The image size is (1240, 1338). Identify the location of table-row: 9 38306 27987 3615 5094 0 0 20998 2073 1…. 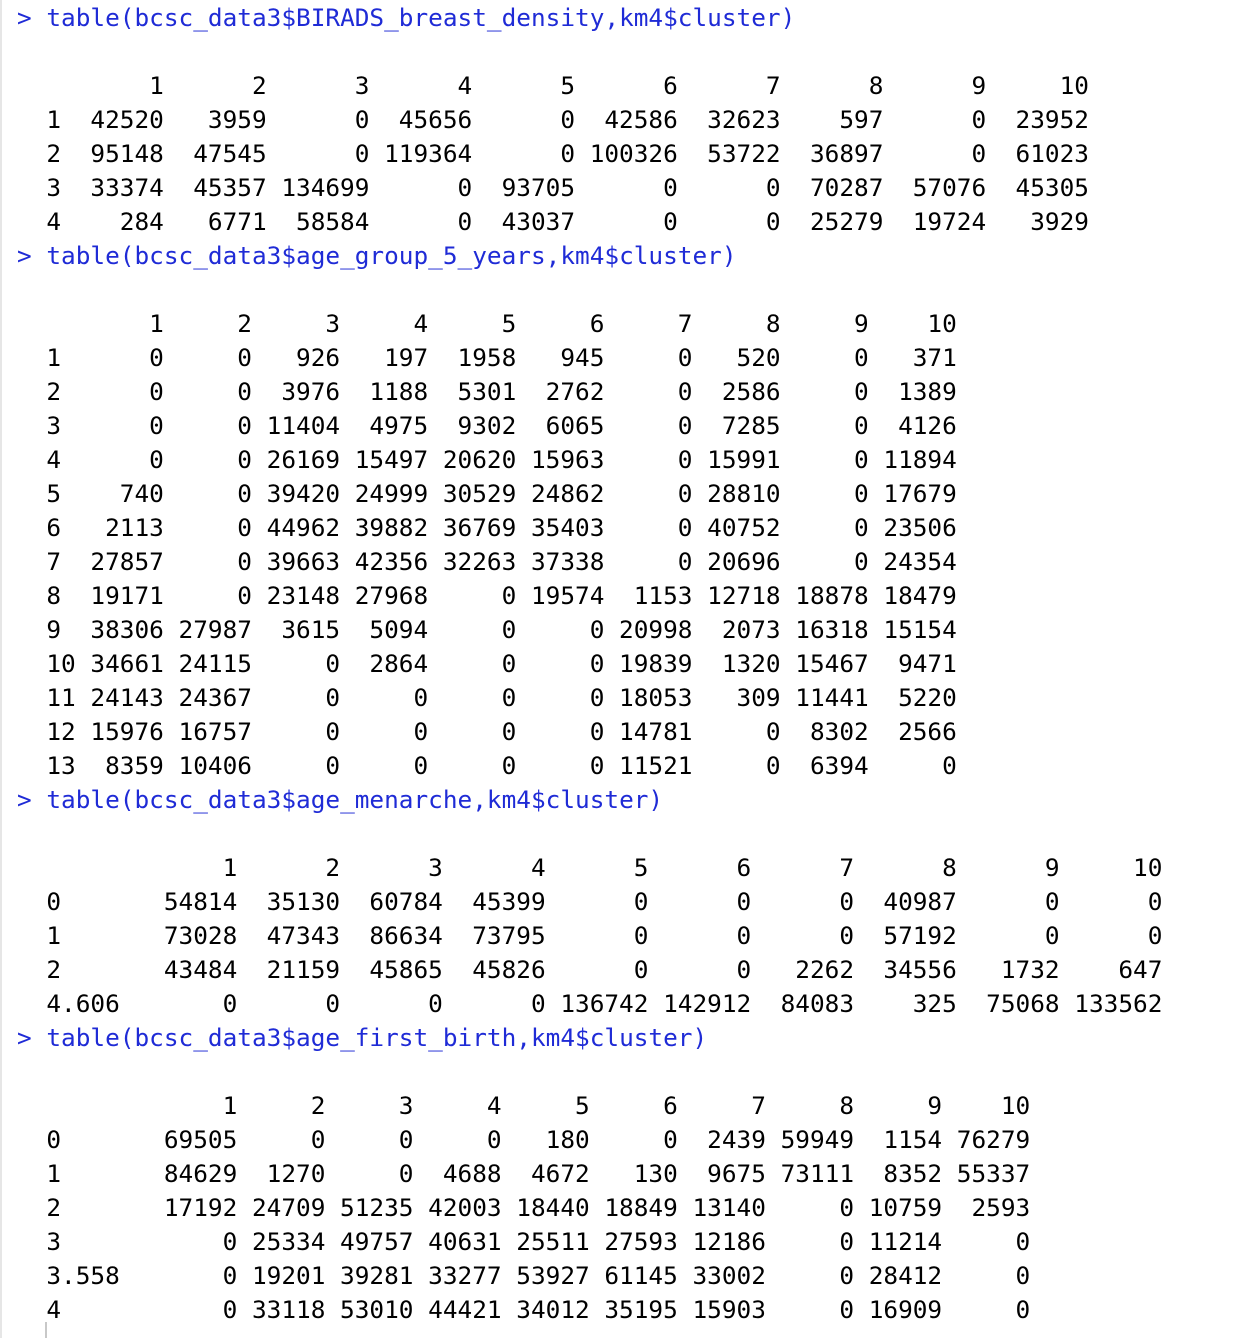
(487, 629).